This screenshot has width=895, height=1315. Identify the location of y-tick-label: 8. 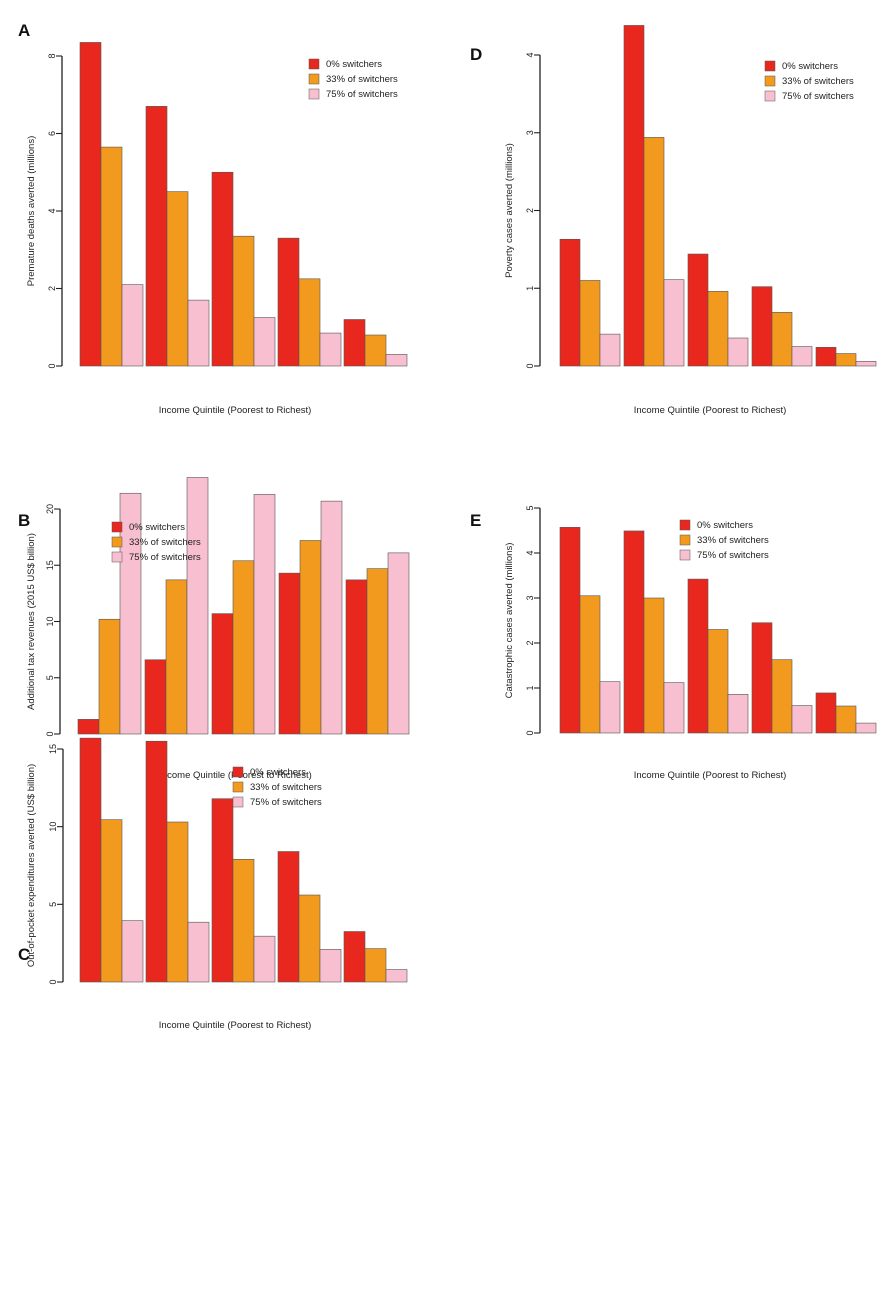
(52, 55).